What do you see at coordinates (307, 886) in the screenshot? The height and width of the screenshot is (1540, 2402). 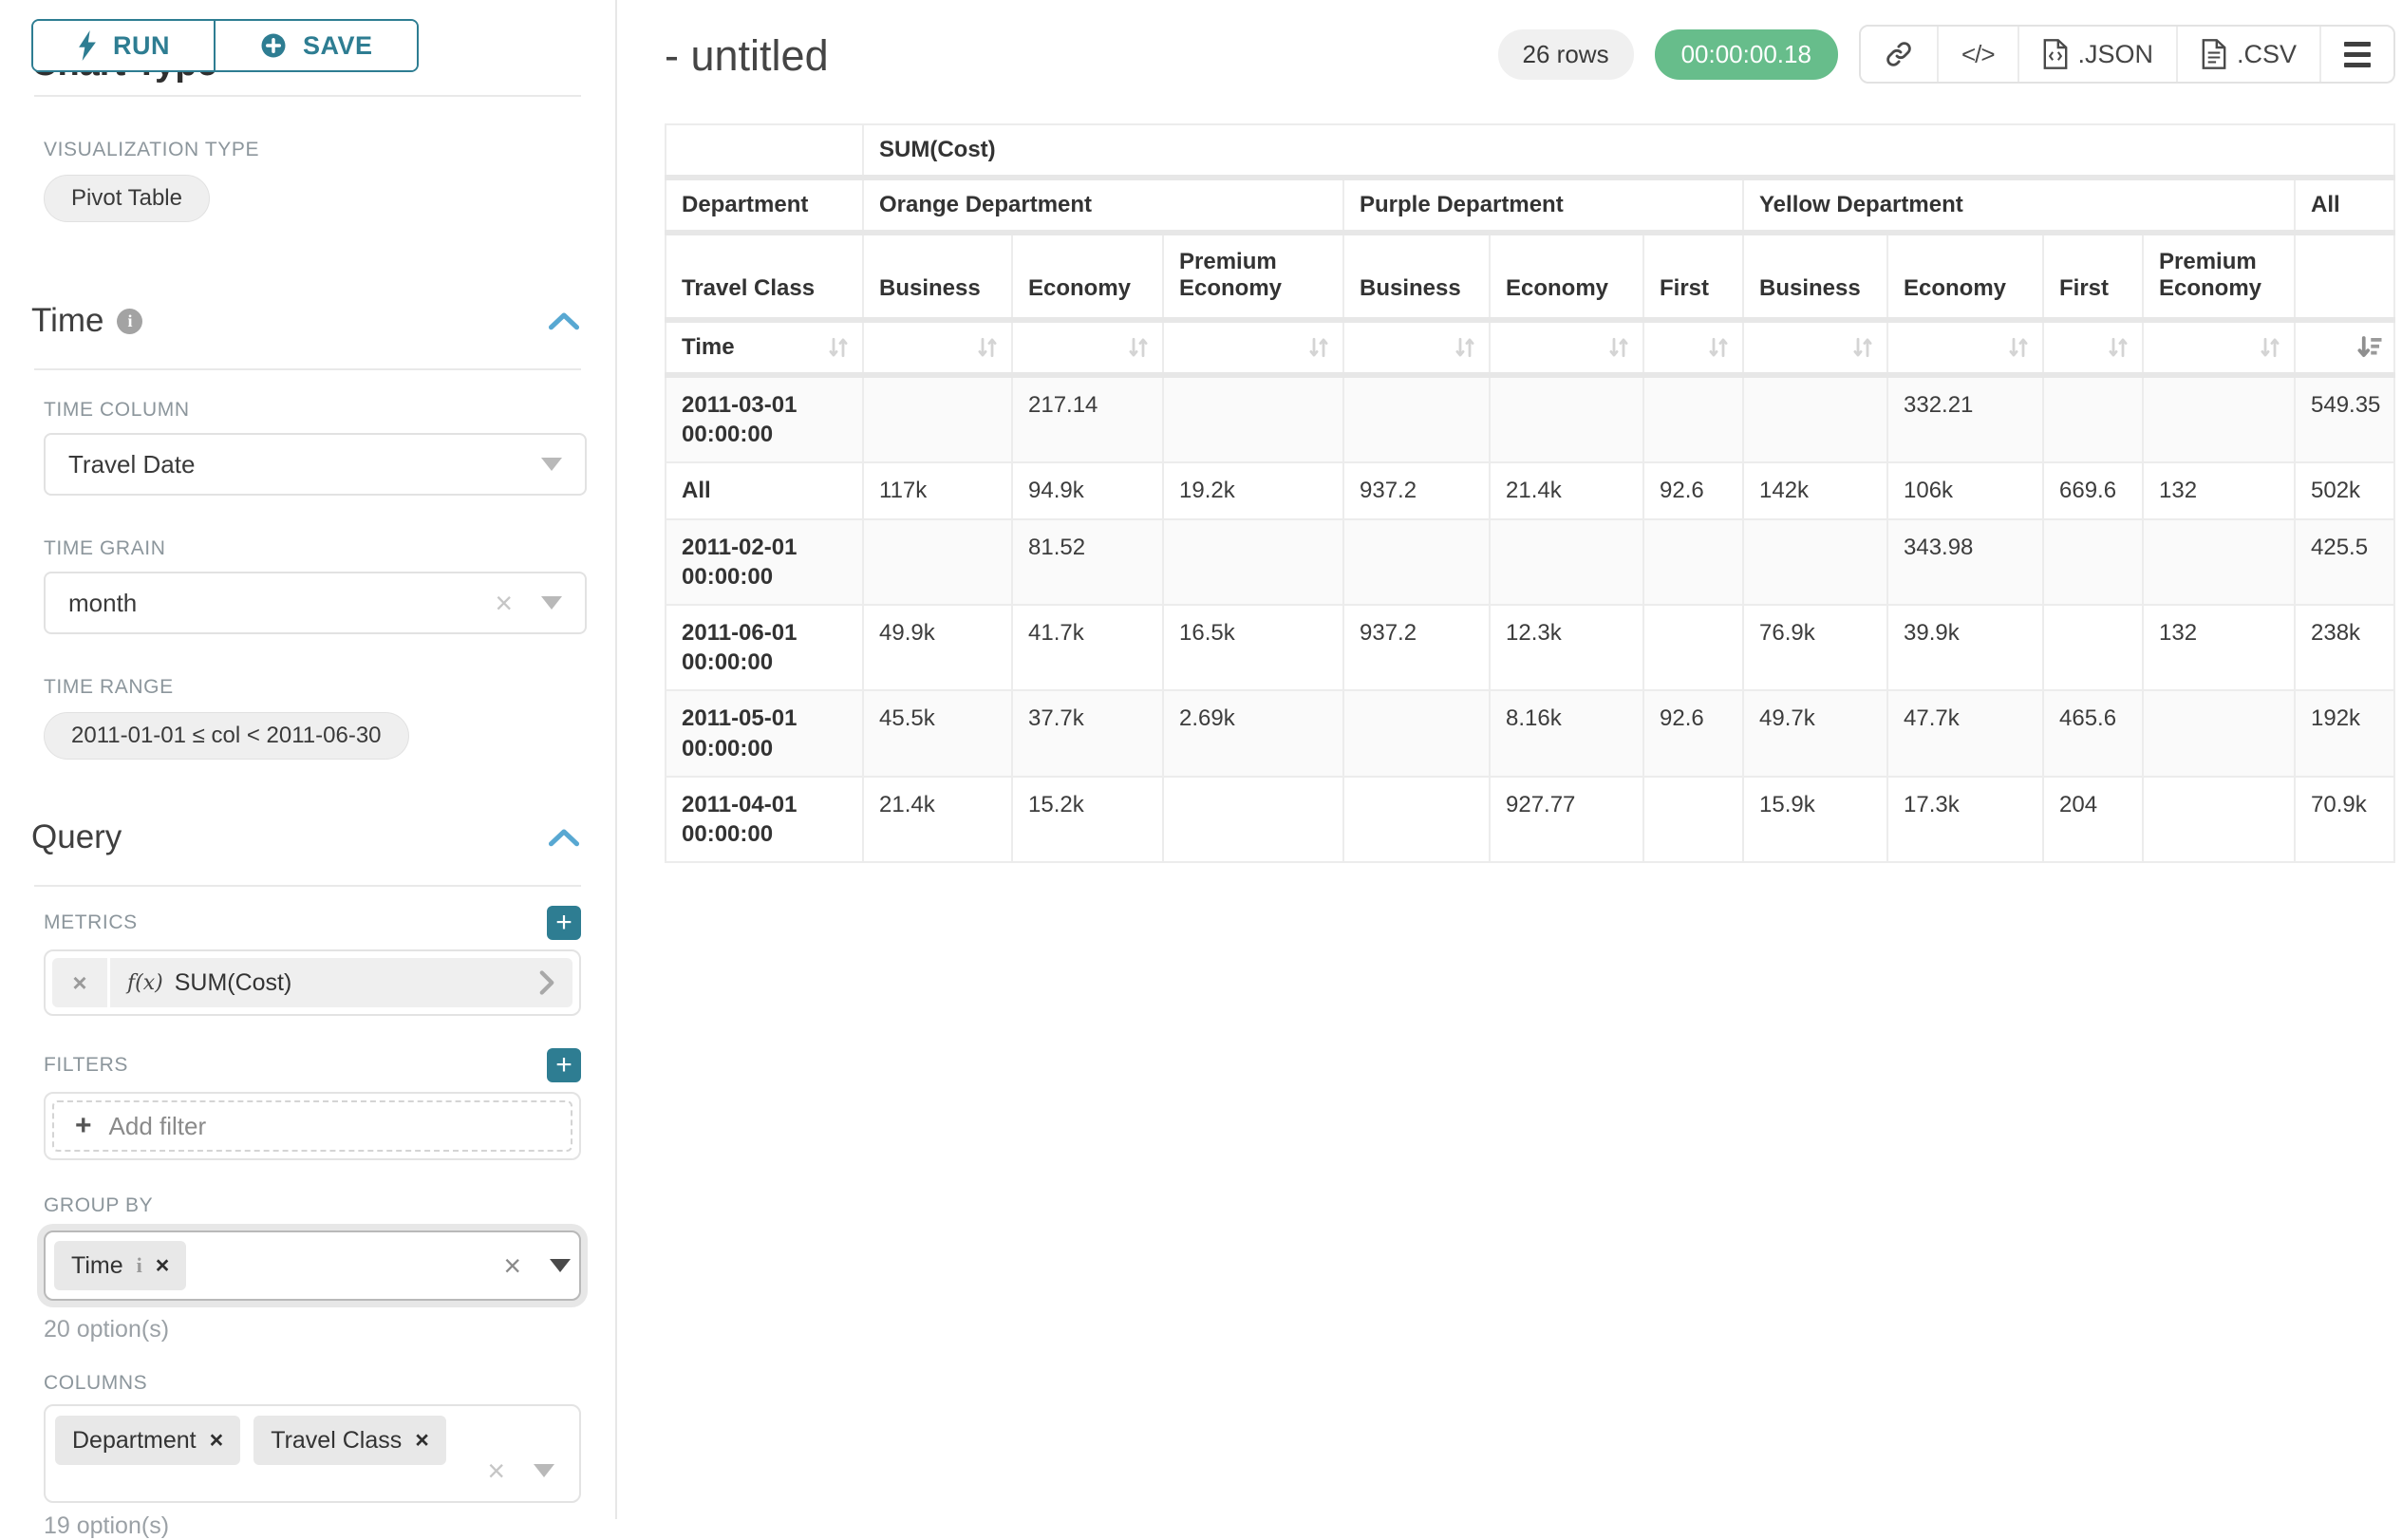 I see `section-divider` at bounding box center [307, 886].